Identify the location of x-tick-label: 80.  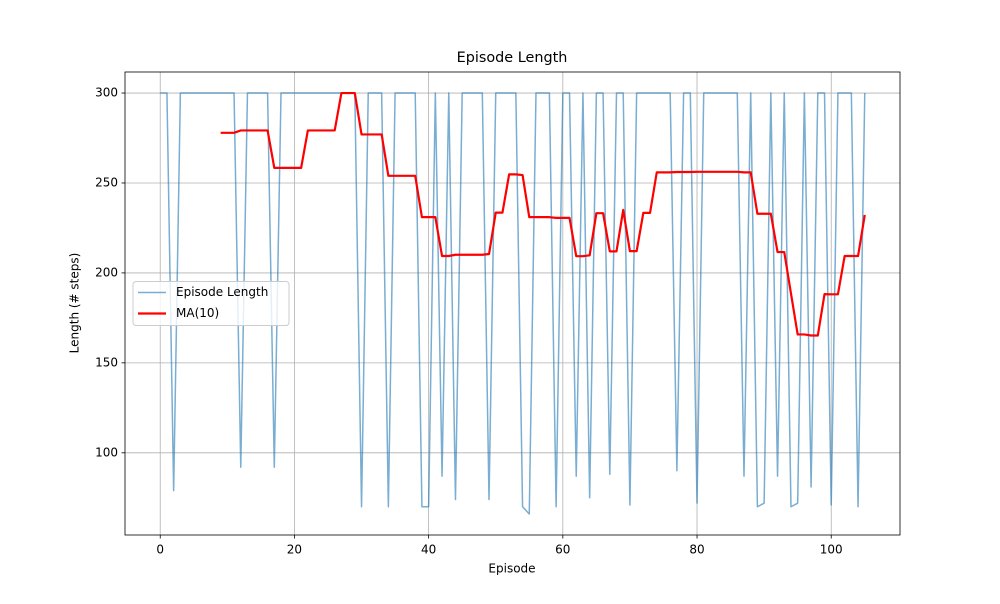
(696, 550).